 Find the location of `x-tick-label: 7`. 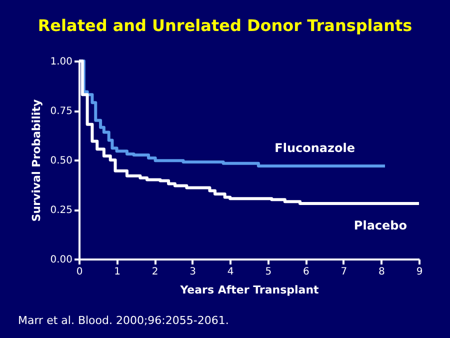

x-tick-label: 7 is located at coordinates (344, 272).